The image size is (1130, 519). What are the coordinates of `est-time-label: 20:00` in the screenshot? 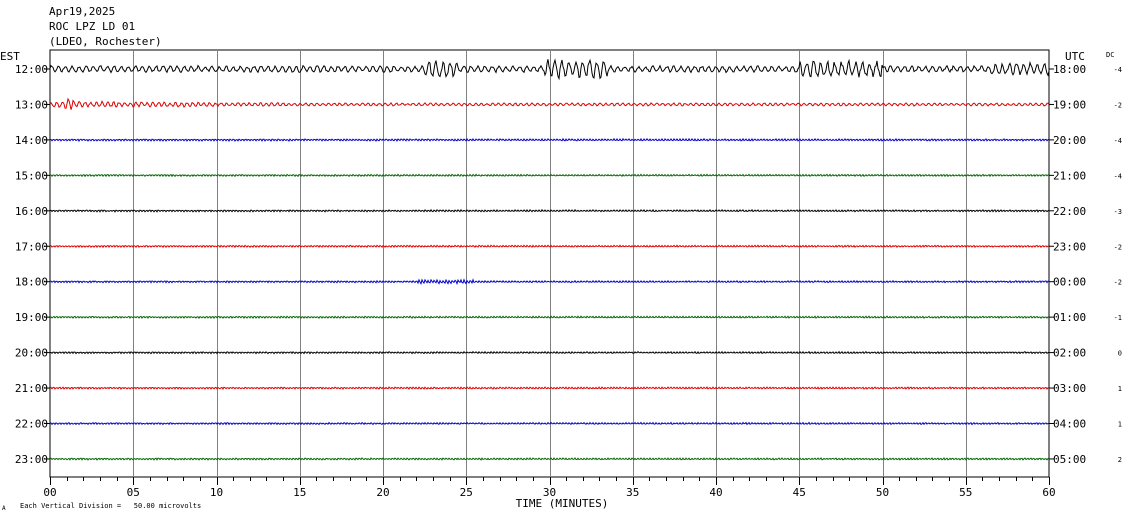 It's located at (31, 353).